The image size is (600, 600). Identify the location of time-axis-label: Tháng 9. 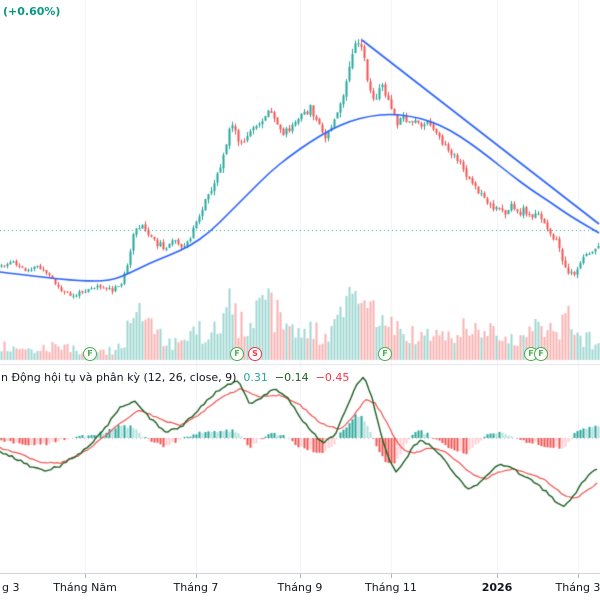
(300, 587).